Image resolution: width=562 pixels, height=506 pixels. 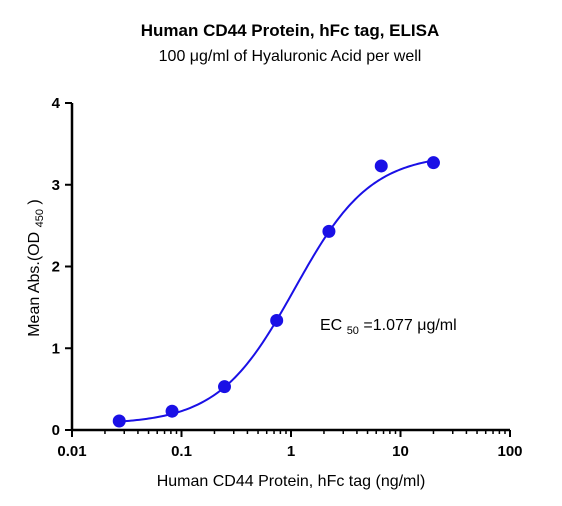 What do you see at coordinates (56, 267) in the screenshot?
I see `y-tick-label: 2` at bounding box center [56, 267].